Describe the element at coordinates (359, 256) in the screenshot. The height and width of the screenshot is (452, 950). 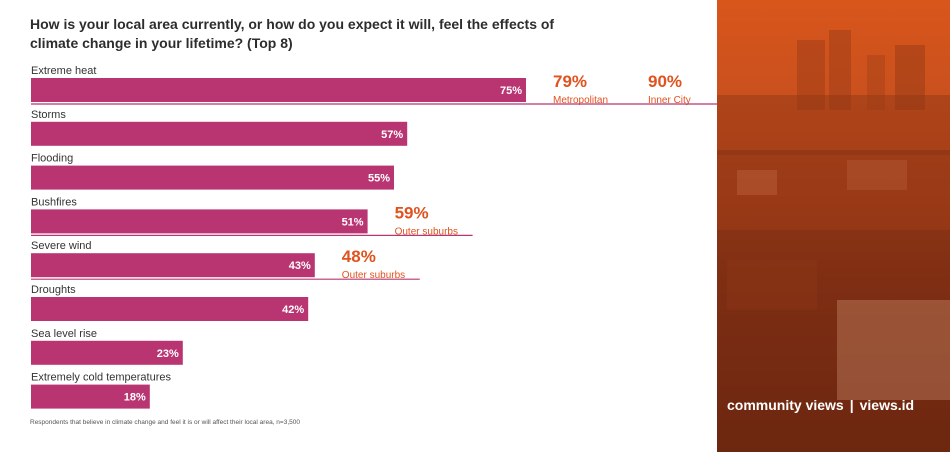
I see `callout-value: 48%` at that location.